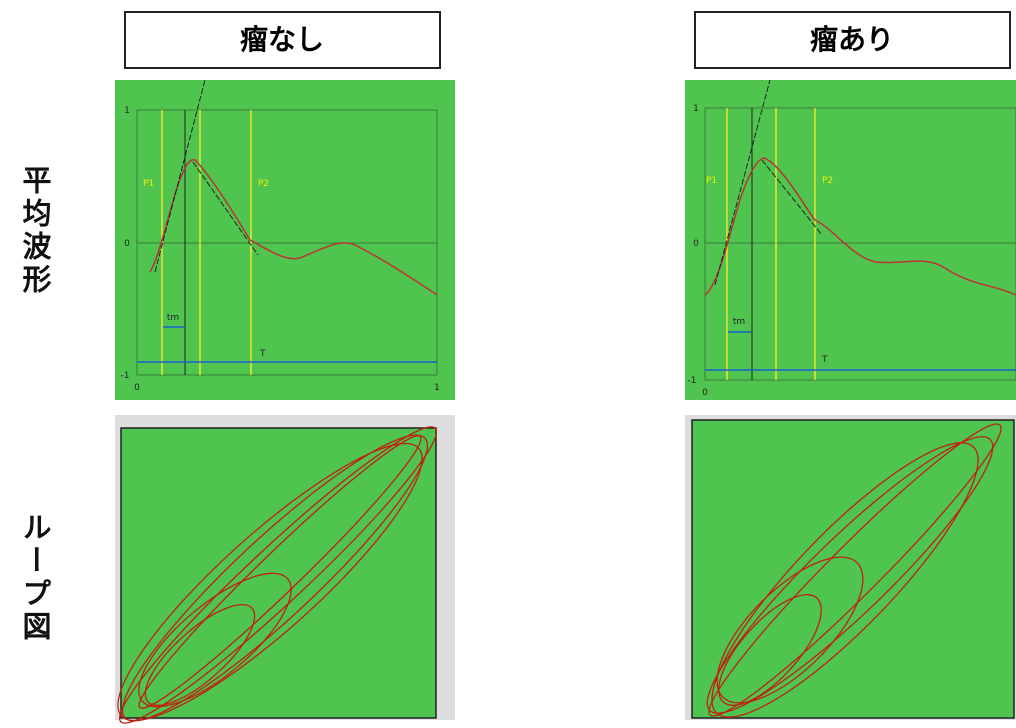  I want to click on row-label: 平均波形, so click(35, 231).